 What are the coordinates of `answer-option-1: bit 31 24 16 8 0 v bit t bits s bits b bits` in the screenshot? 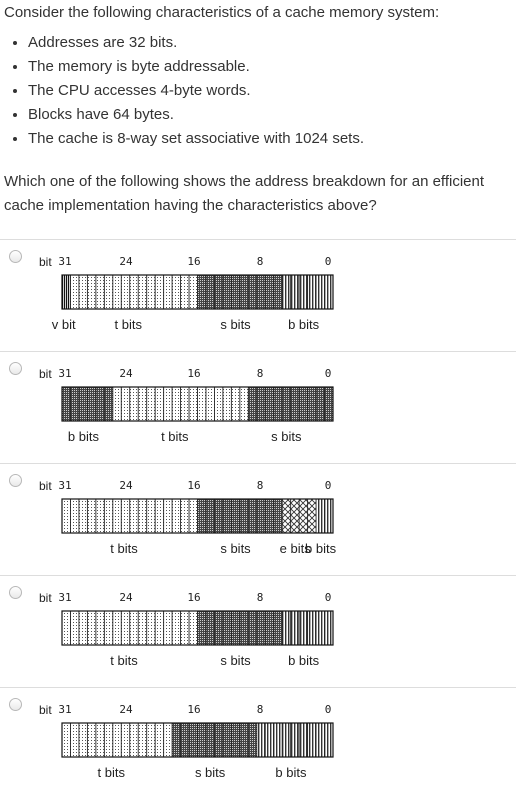 It's located at (258, 295).